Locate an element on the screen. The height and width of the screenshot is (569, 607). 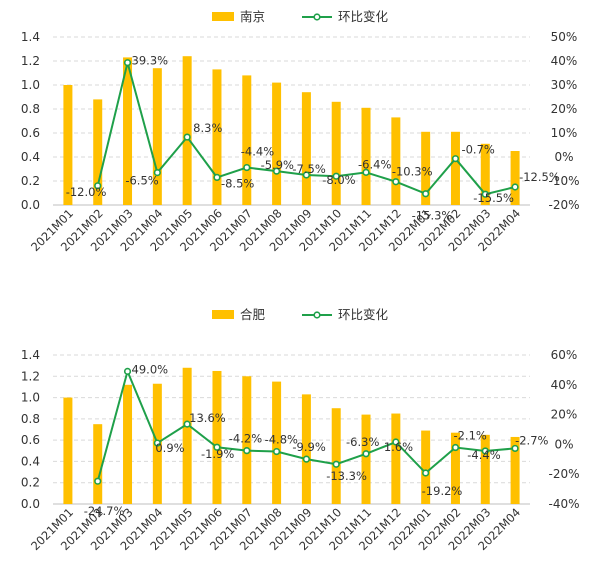
line-data-label: -4.4% is located at coordinates (257, 152).